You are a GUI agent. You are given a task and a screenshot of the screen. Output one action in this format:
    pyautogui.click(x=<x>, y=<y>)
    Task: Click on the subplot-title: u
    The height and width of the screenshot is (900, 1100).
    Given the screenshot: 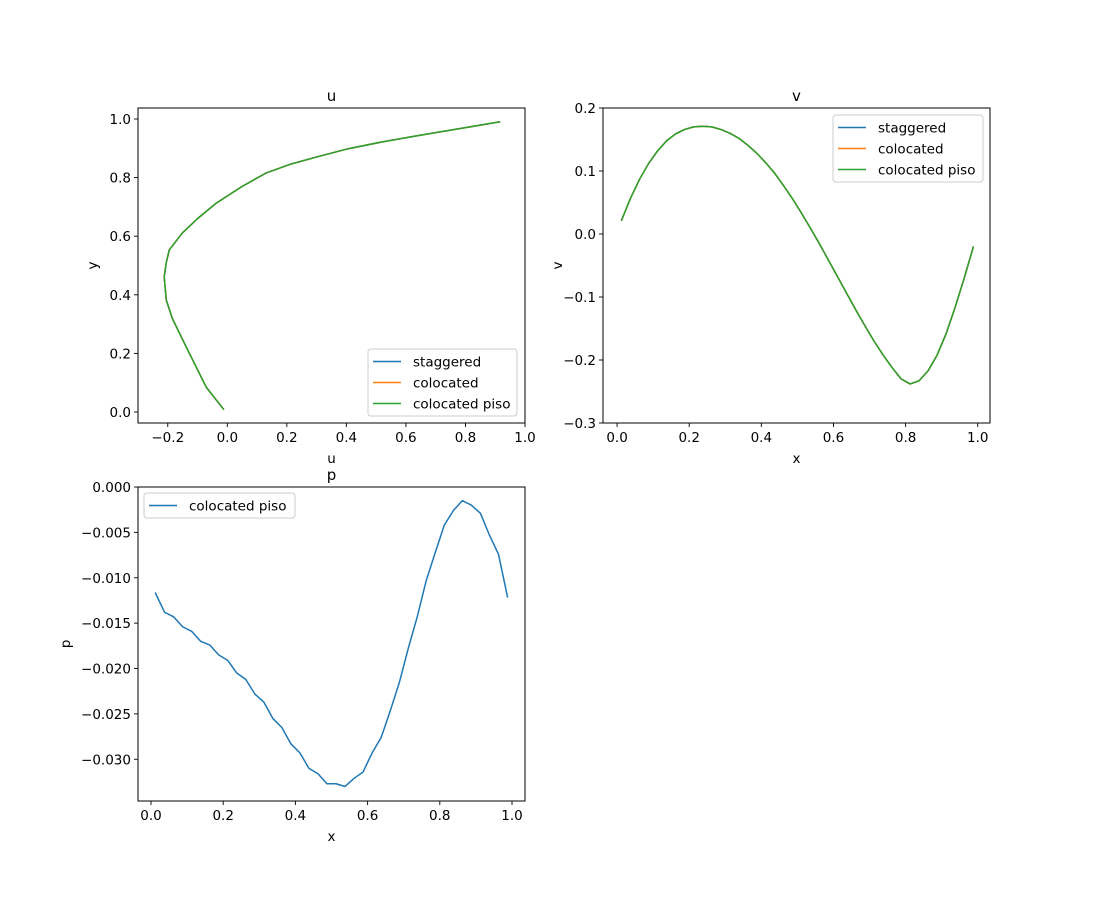 What is the action you would take?
    pyautogui.click(x=332, y=96)
    